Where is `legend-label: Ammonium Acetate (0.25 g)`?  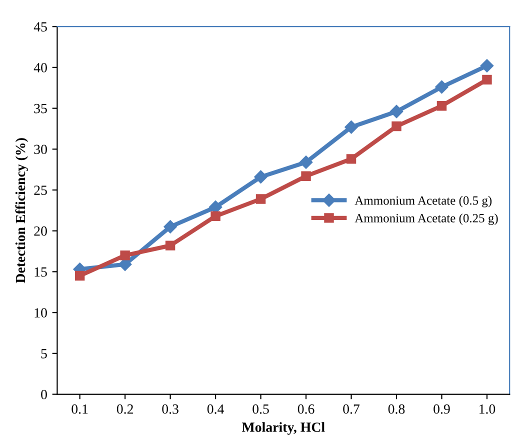 legend-label: Ammonium Acetate (0.25 g) is located at coordinates (426, 219).